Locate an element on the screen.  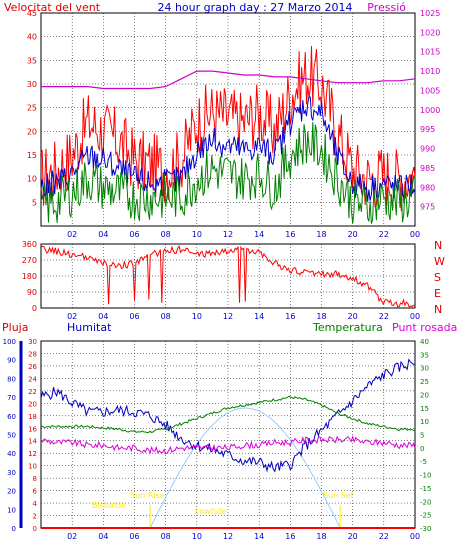
climate-x-tick-22: 22 is located at coordinates (384, 536).